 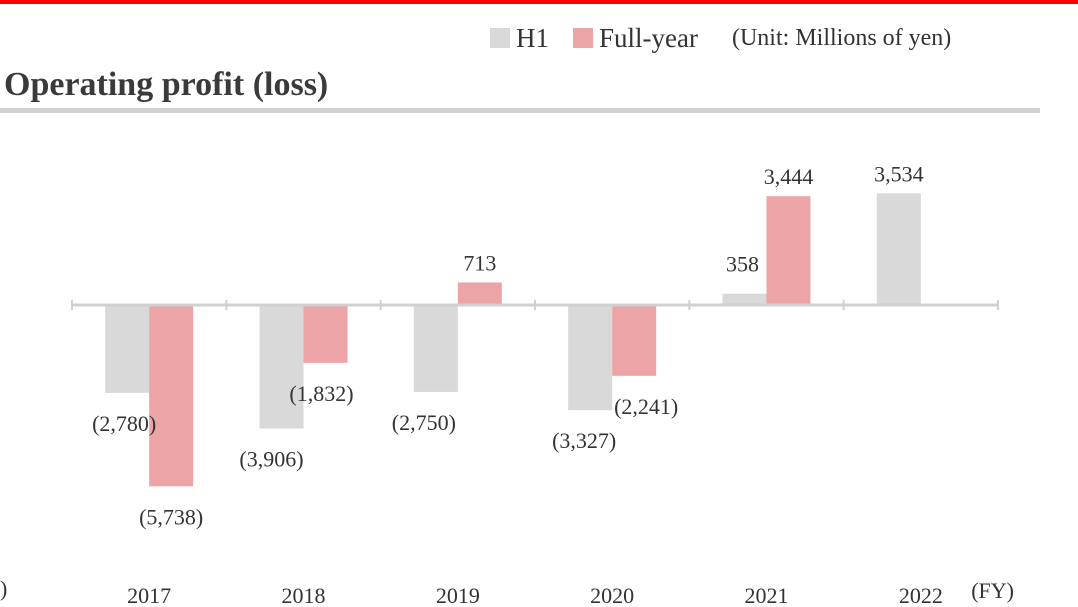 I want to click on legend-item-h1: H1, so click(x=519, y=38).